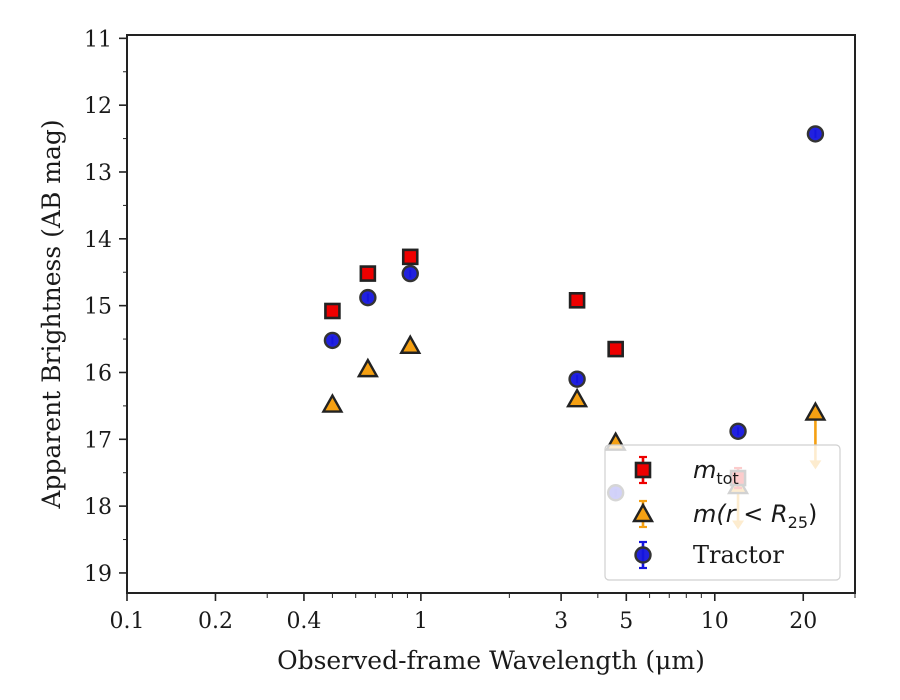 This screenshot has width=900, height=700. What do you see at coordinates (643, 555) in the screenshot?
I see `legend-marker-circle` at bounding box center [643, 555].